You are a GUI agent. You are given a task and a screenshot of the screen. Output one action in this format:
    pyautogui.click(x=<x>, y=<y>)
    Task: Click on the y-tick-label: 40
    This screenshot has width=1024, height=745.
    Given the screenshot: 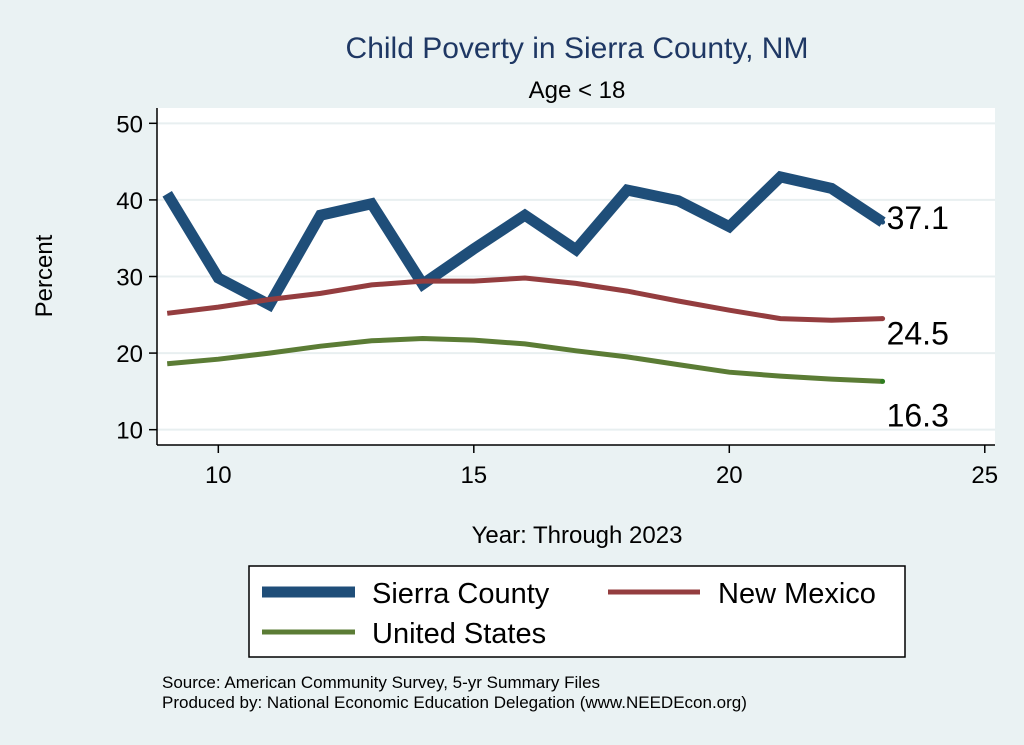 What is the action you would take?
    pyautogui.click(x=129, y=201)
    